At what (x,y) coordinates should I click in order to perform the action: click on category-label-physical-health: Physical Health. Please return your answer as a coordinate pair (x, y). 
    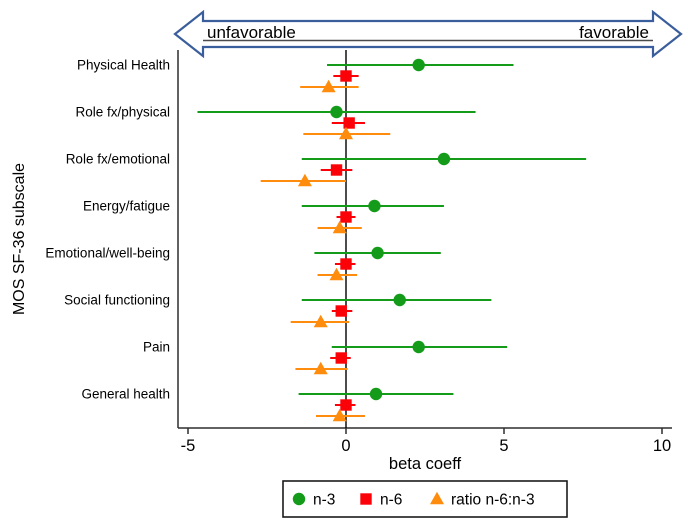
    Looking at the image, I should click on (123, 65).